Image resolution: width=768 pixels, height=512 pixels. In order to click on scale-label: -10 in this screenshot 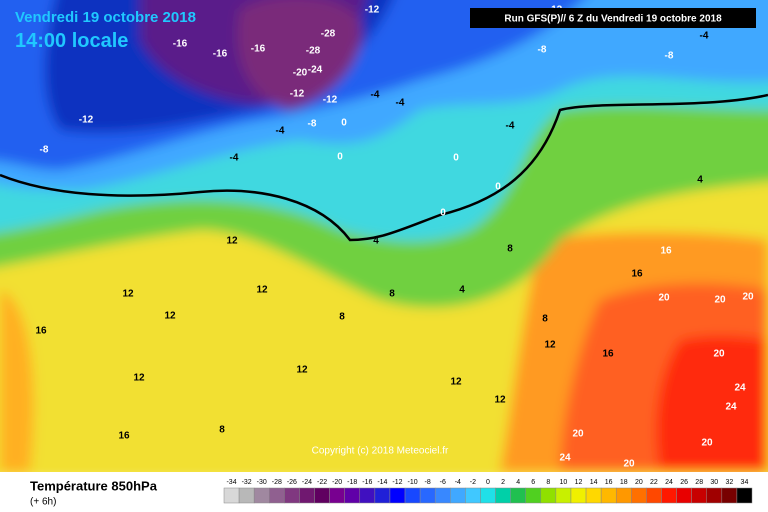, I will do `click(413, 482)`.